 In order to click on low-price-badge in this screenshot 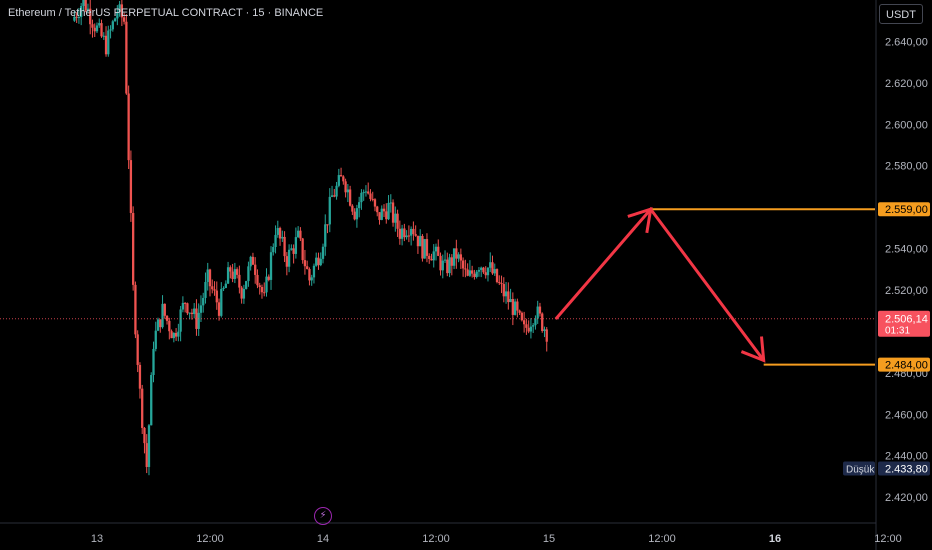, I will do `click(904, 468)`.